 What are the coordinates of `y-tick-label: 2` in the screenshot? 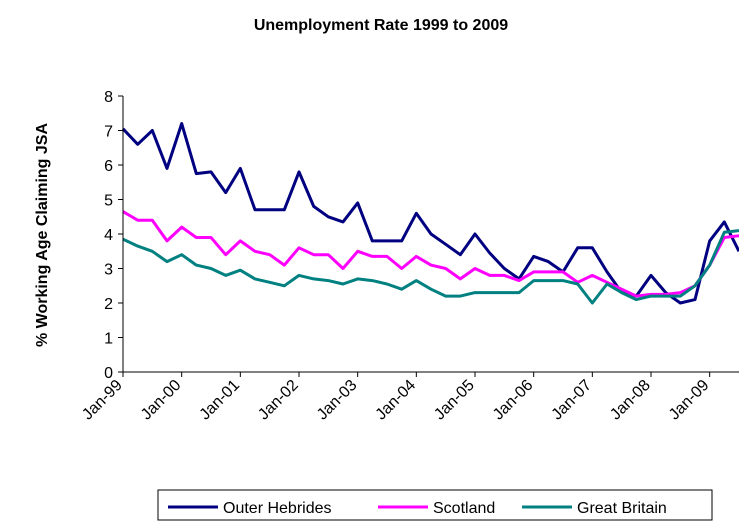 It's located at (108, 304).